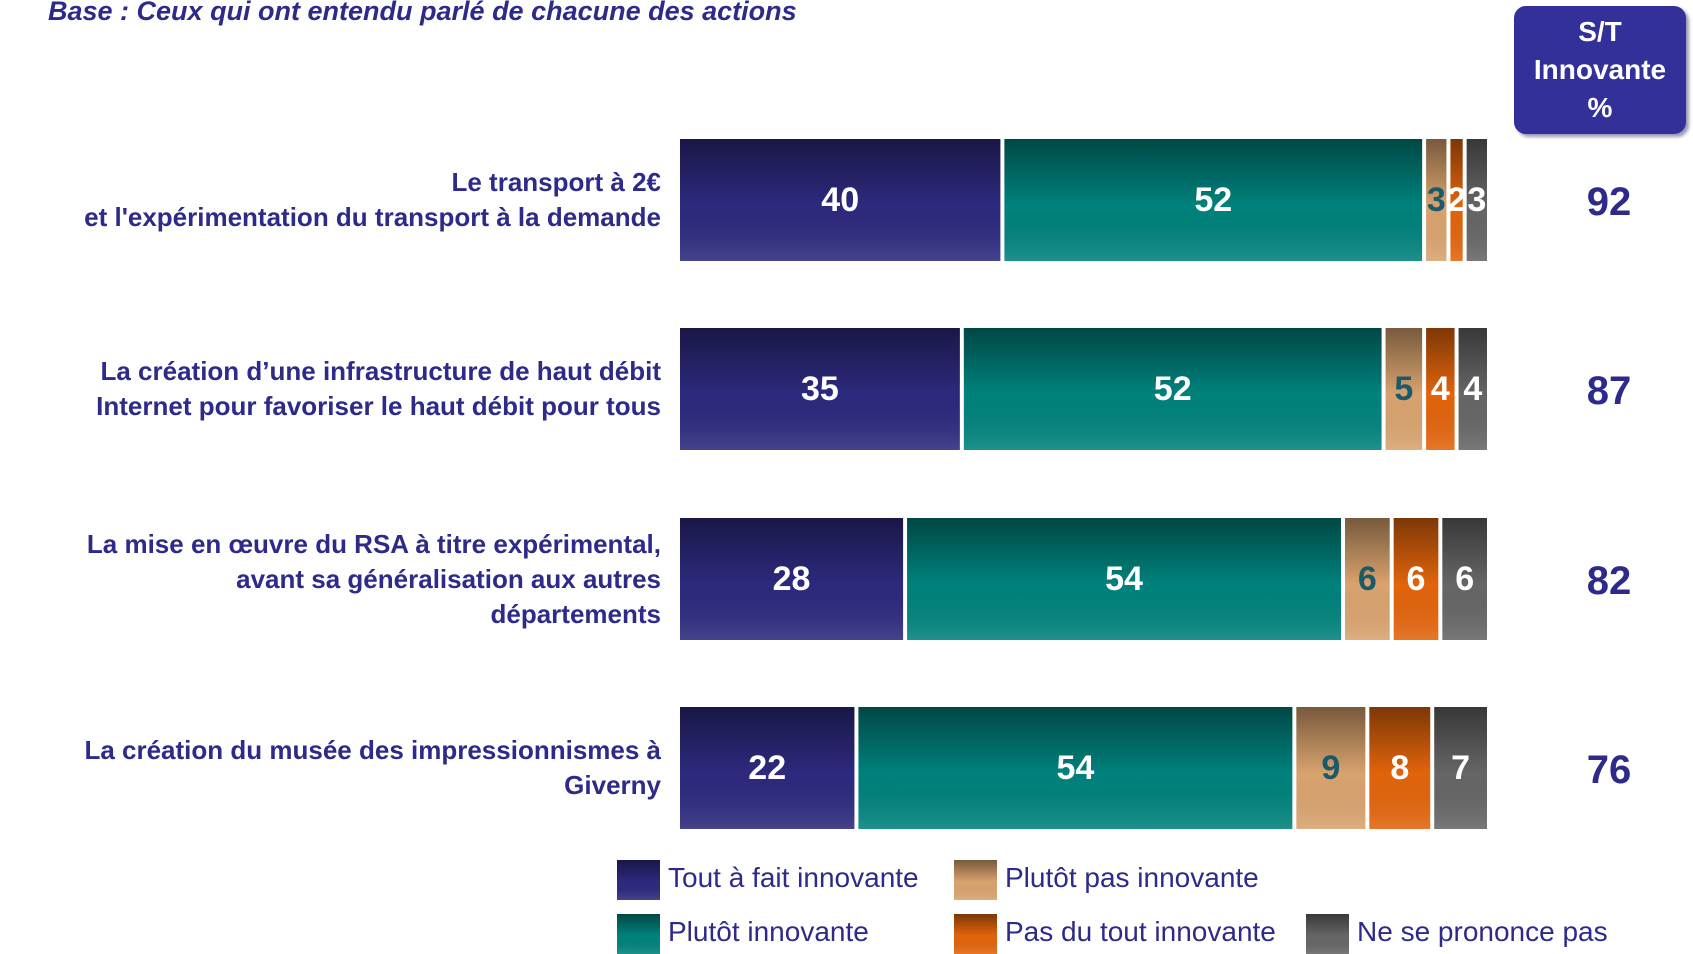 This screenshot has width=1693, height=954. What do you see at coordinates (768, 931) in the screenshot?
I see `legend-label: Plutôt innovante` at bounding box center [768, 931].